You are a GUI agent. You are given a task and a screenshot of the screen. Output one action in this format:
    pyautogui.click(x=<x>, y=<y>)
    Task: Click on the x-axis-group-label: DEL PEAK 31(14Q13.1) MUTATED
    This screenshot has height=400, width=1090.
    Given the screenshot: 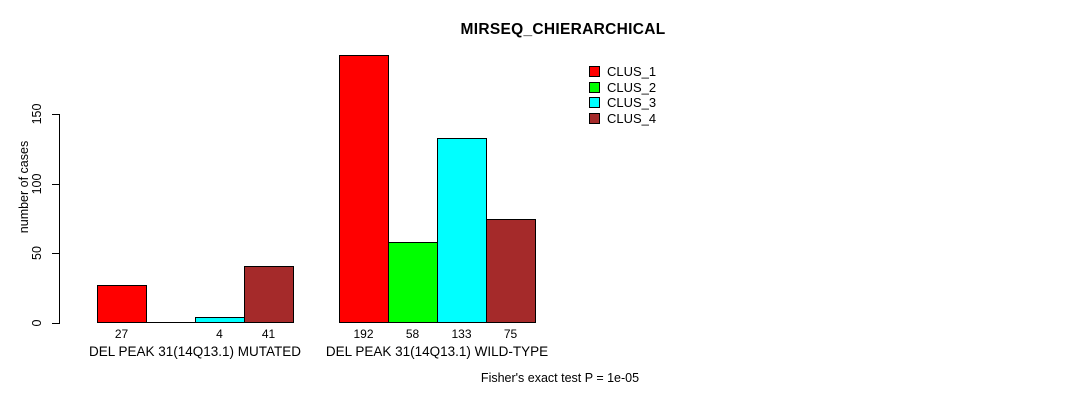 What is the action you would take?
    pyautogui.click(x=195, y=351)
    